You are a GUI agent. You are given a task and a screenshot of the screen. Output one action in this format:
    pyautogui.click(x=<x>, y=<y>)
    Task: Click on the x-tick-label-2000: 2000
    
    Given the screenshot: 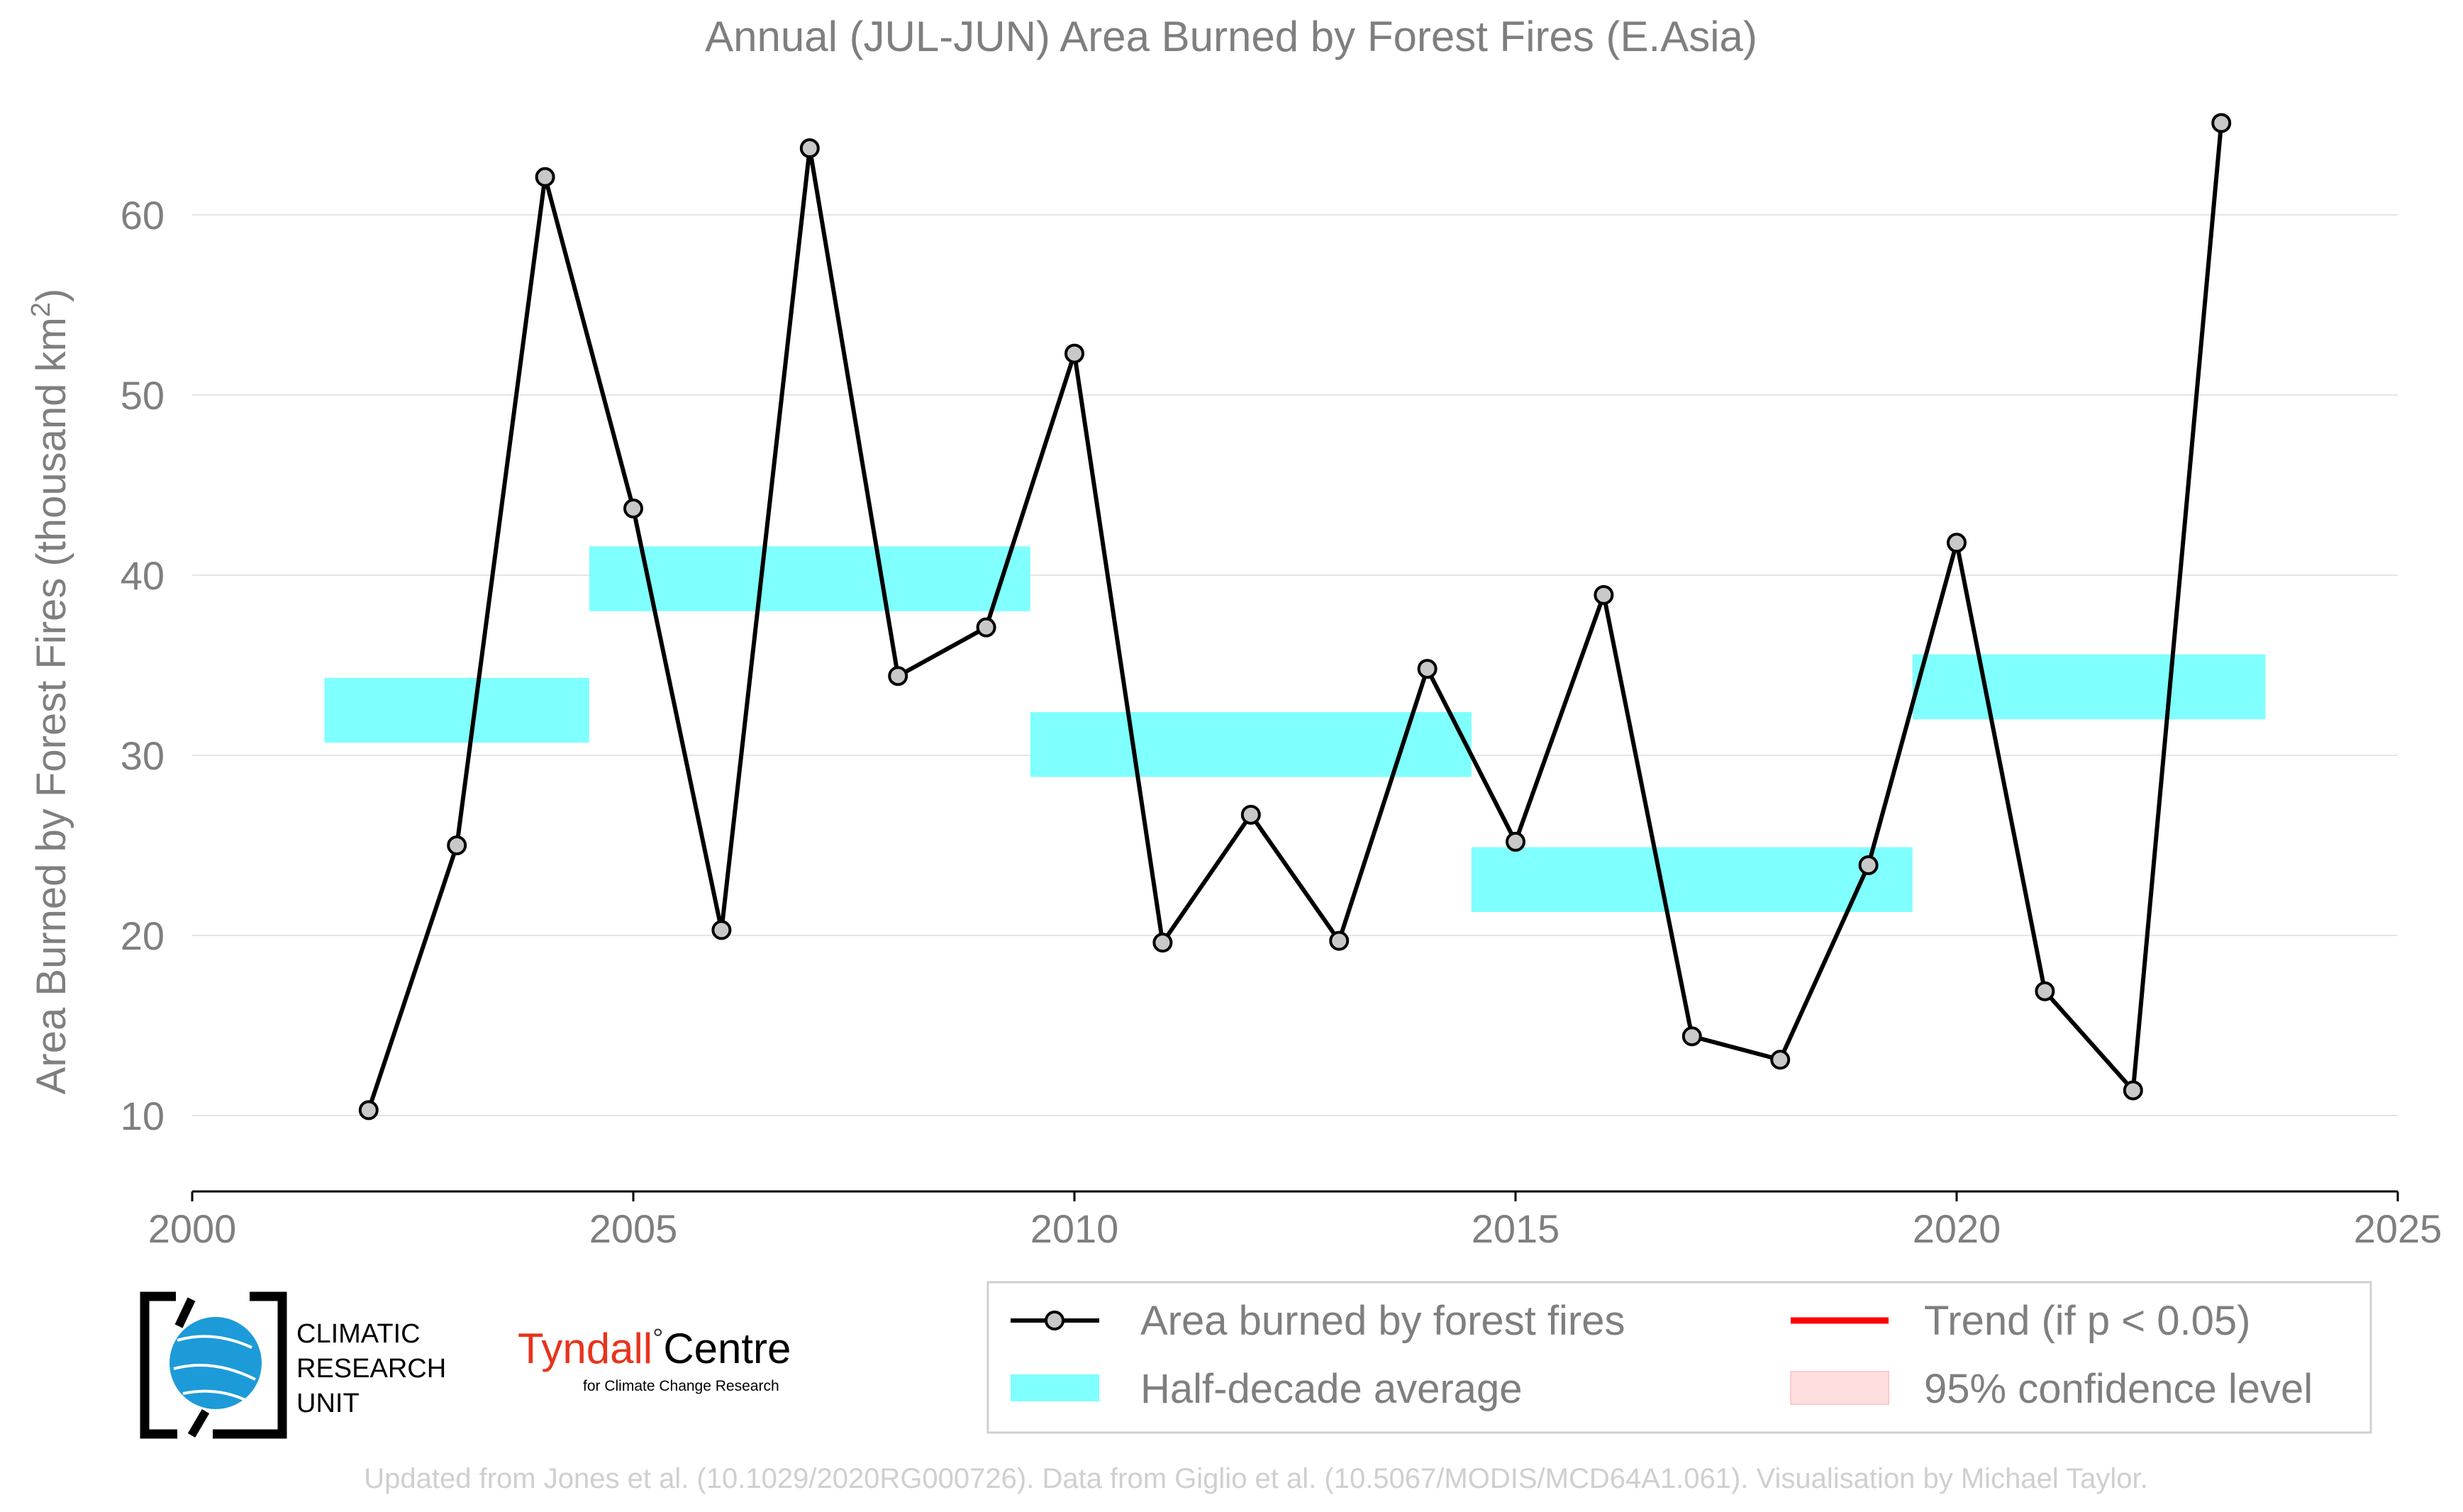 What is the action you would take?
    pyautogui.click(x=192, y=1228)
    